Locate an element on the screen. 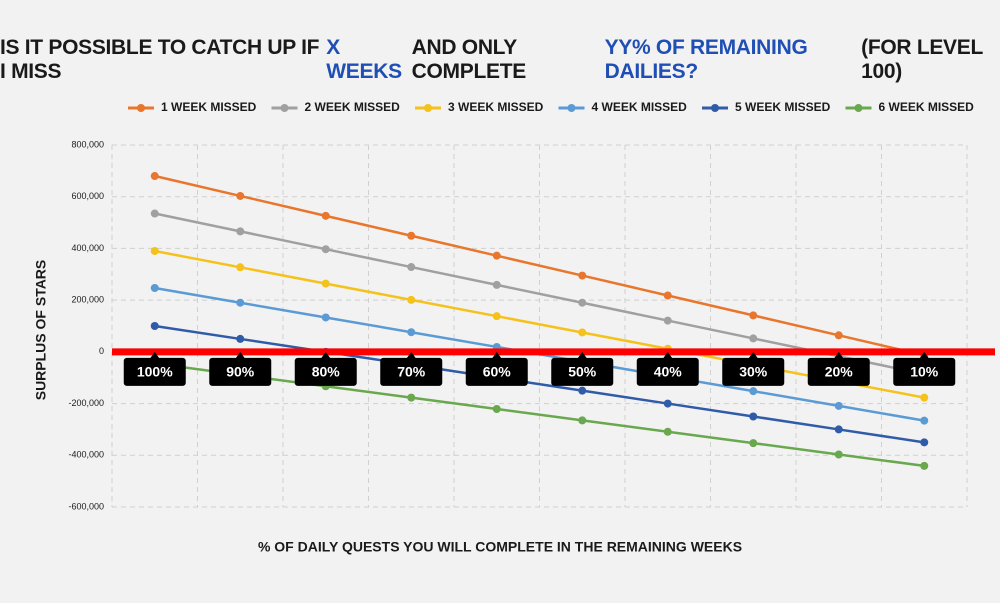  y-tick-label: 800,000 is located at coordinates (87, 144).